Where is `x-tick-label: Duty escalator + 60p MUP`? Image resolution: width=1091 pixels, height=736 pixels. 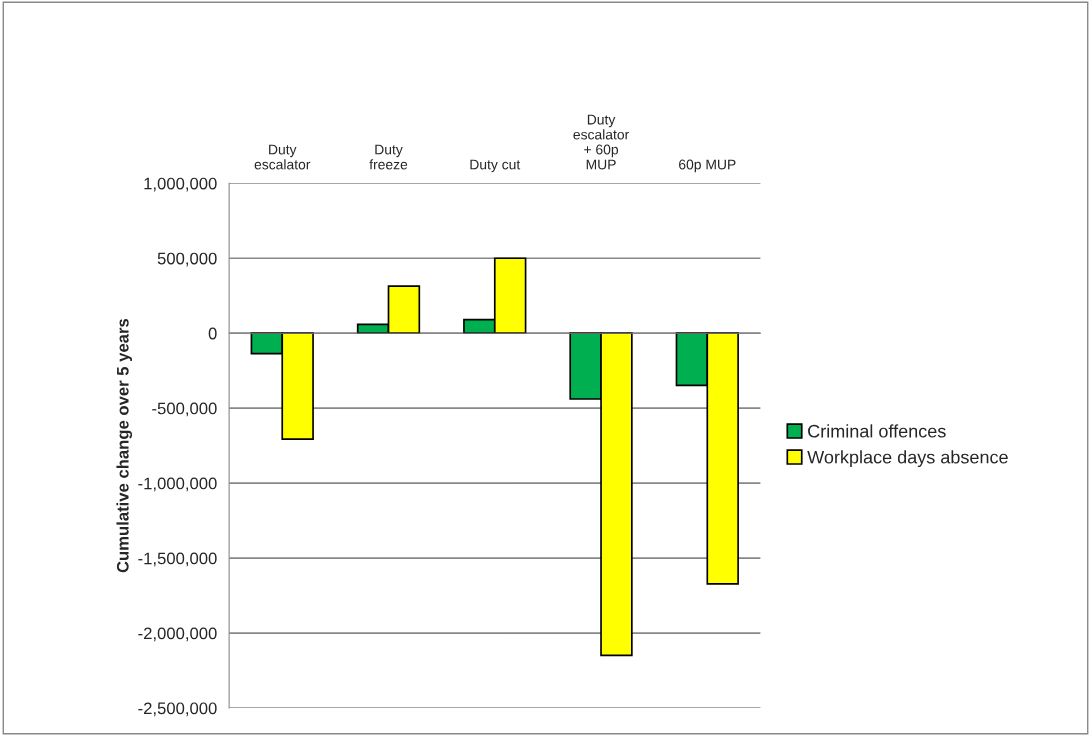 x-tick-label: Duty escalator + 60p MUP is located at coordinates (601, 142).